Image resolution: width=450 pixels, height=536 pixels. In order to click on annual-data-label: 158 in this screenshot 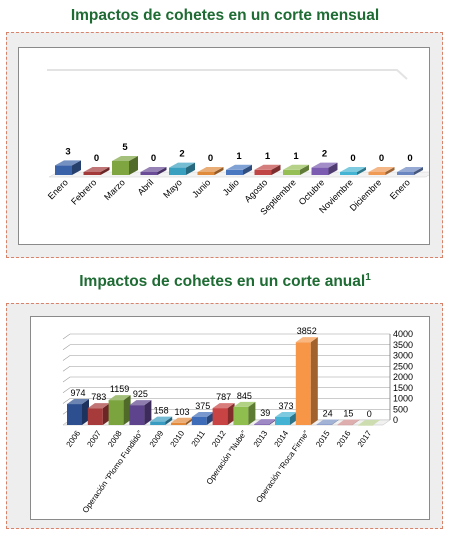, I will do `click(161, 411)`.